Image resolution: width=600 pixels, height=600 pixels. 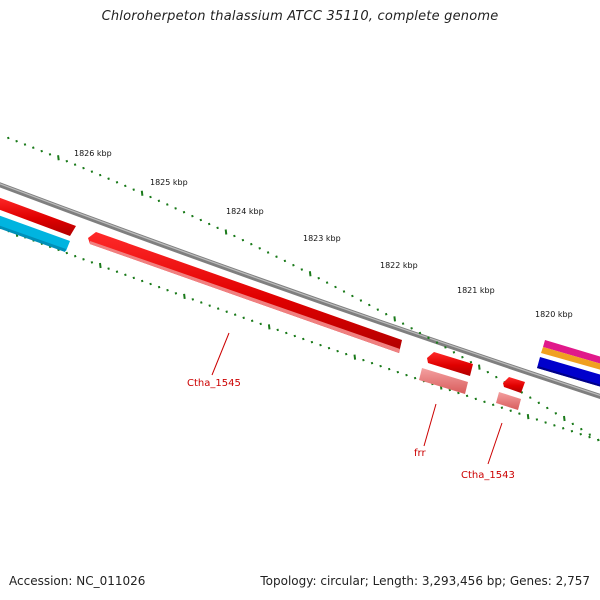 What do you see at coordinates (554, 314) in the screenshot?
I see `scale-label-1820: 1820 kbp` at bounding box center [554, 314].